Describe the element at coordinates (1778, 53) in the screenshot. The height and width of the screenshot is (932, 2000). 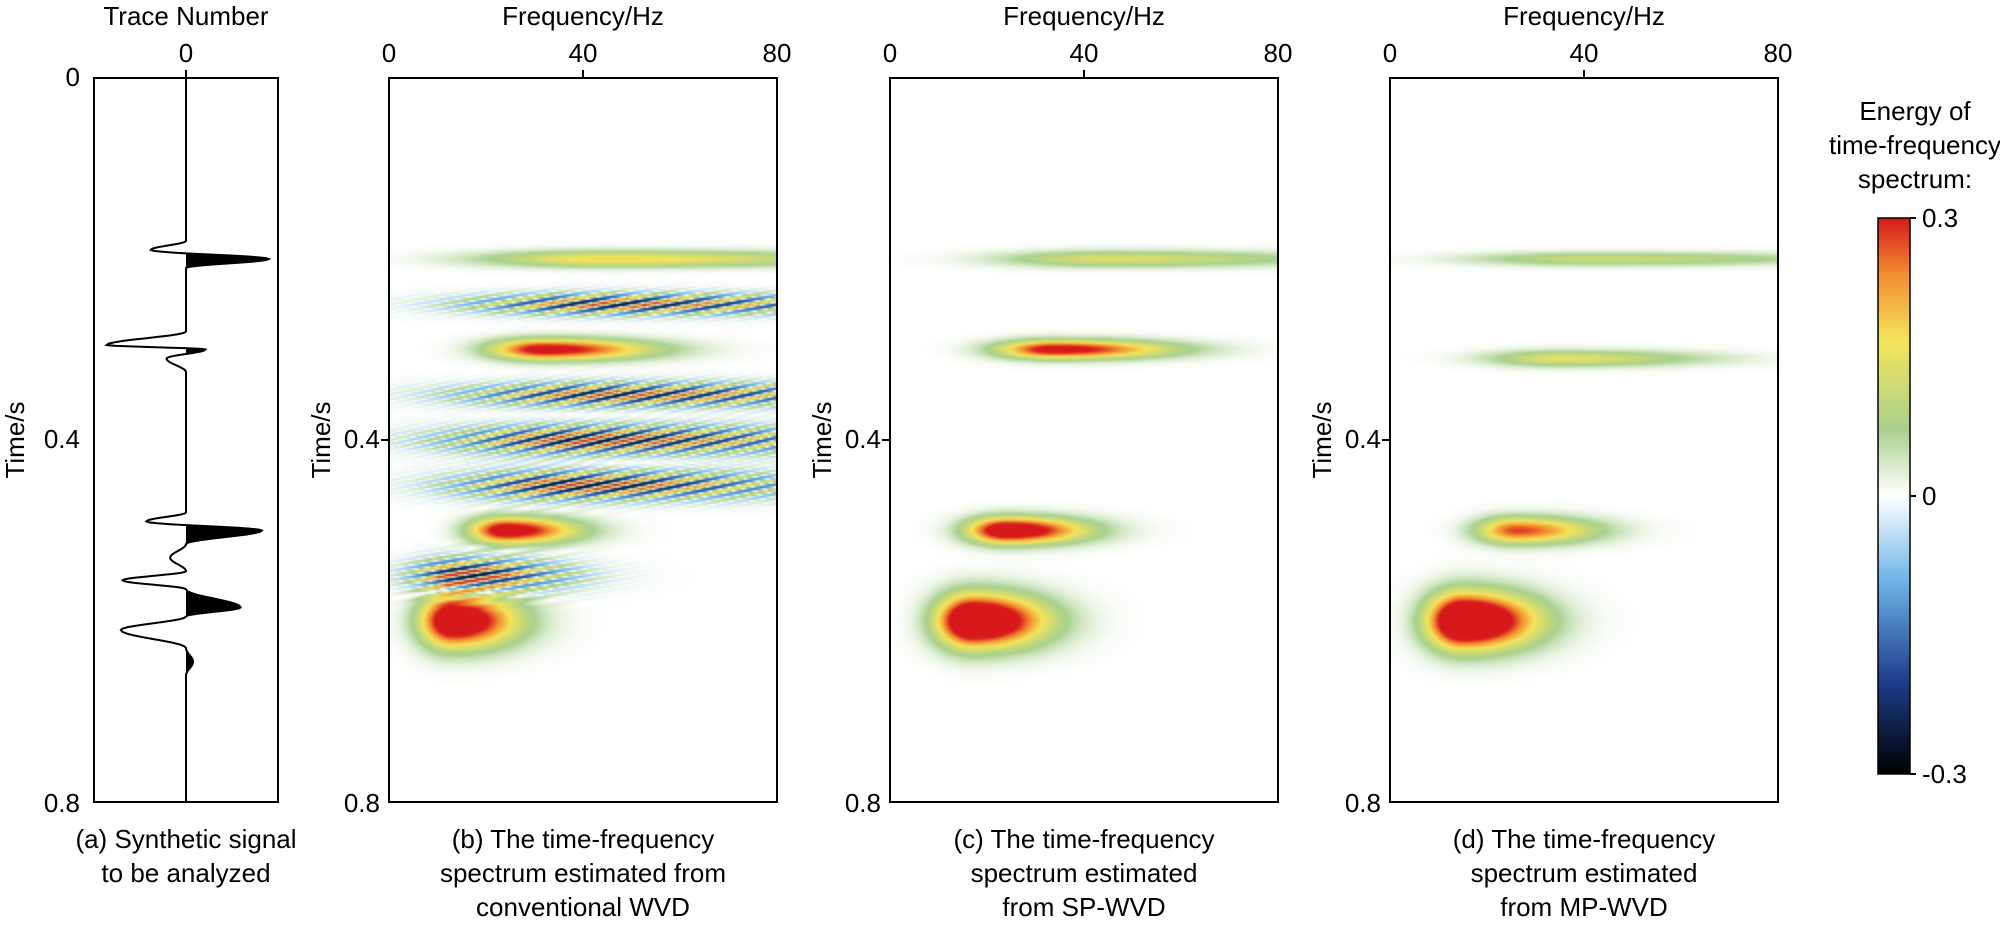
I see `panel-d-xtick-2: 80` at that location.